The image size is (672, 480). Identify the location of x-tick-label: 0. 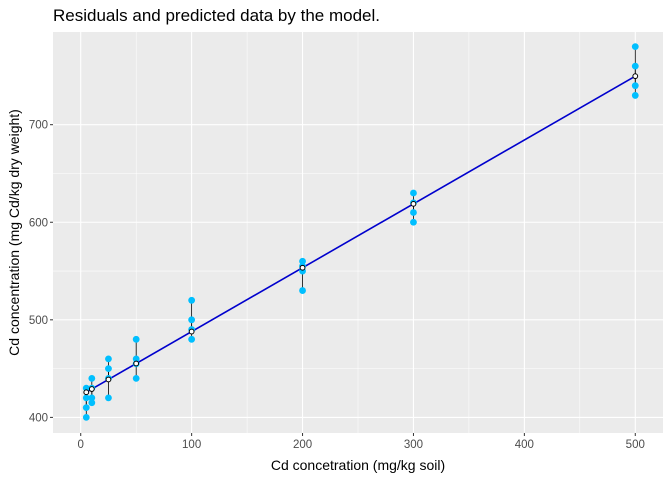
(81, 445).